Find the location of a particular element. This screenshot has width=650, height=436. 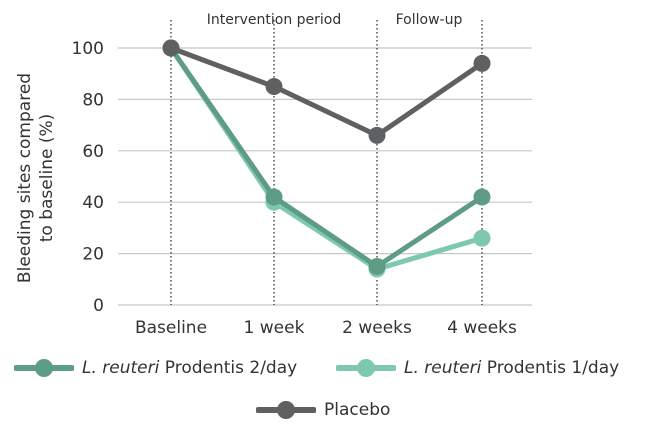

legend-label-placebo: Placebo is located at coordinates (357, 410).